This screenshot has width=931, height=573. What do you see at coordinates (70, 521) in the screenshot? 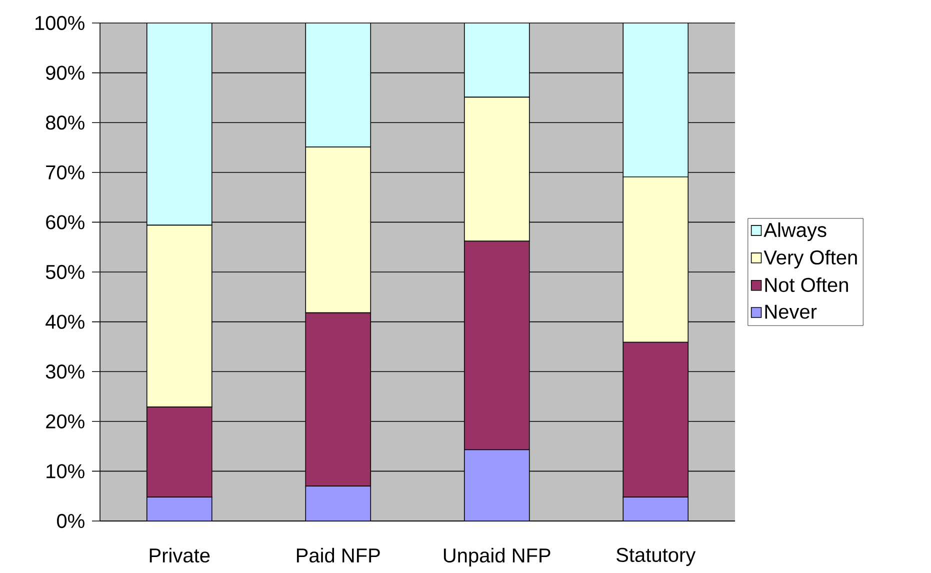
I see `y-tick-label: 0%` at bounding box center [70, 521].